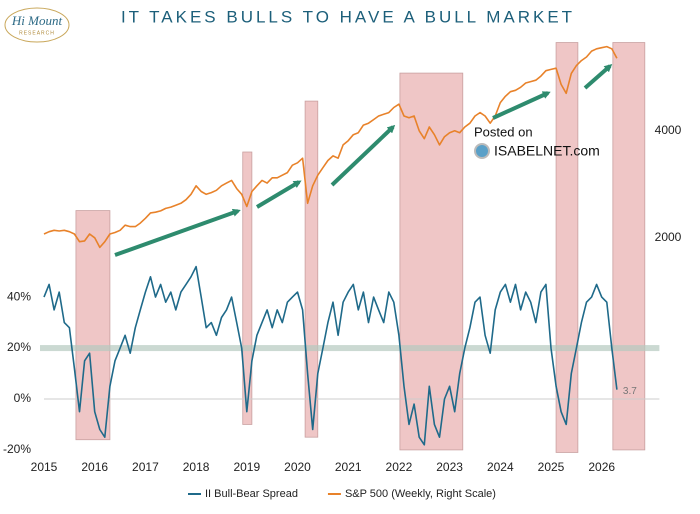 The width and height of the screenshot is (700, 514). What do you see at coordinates (19, 296) in the screenshot?
I see `y-tick-label: 40%` at bounding box center [19, 296].